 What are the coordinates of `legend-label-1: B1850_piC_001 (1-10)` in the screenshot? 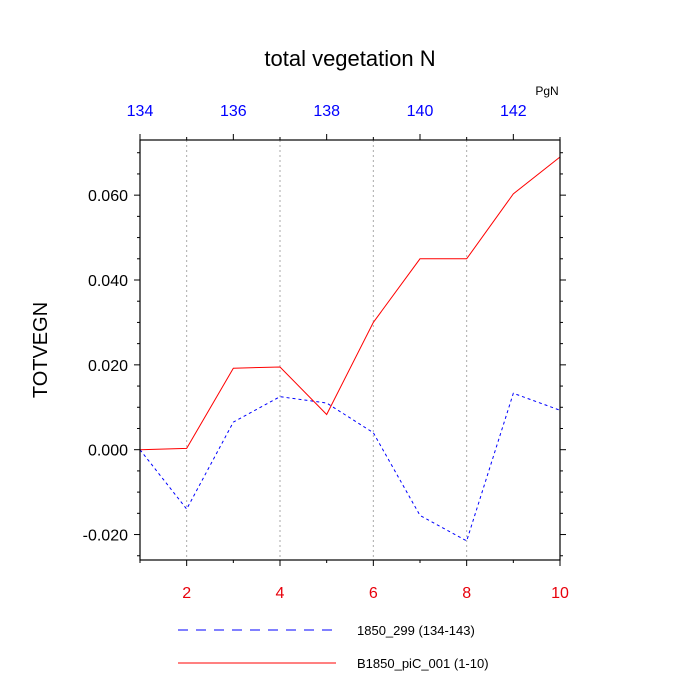 It's located at (423, 663).